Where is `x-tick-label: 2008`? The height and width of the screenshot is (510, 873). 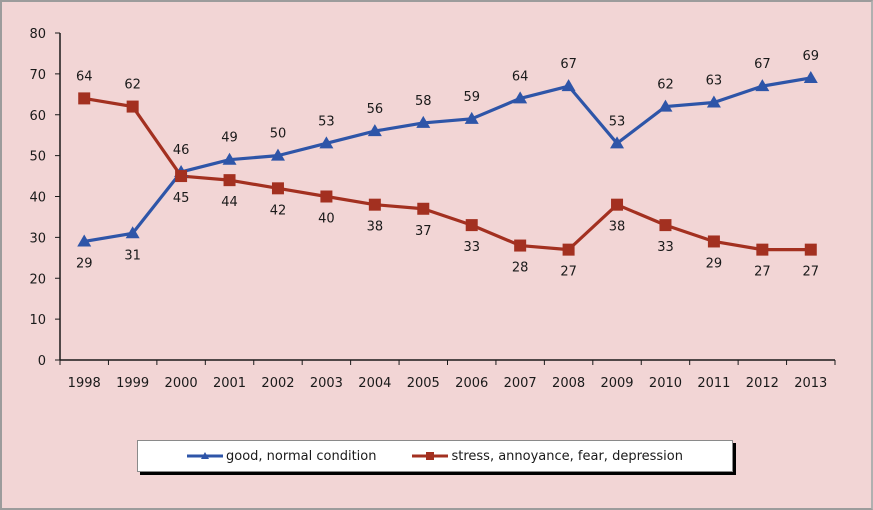
x-tick-label: 2008 is located at coordinates (568, 383).